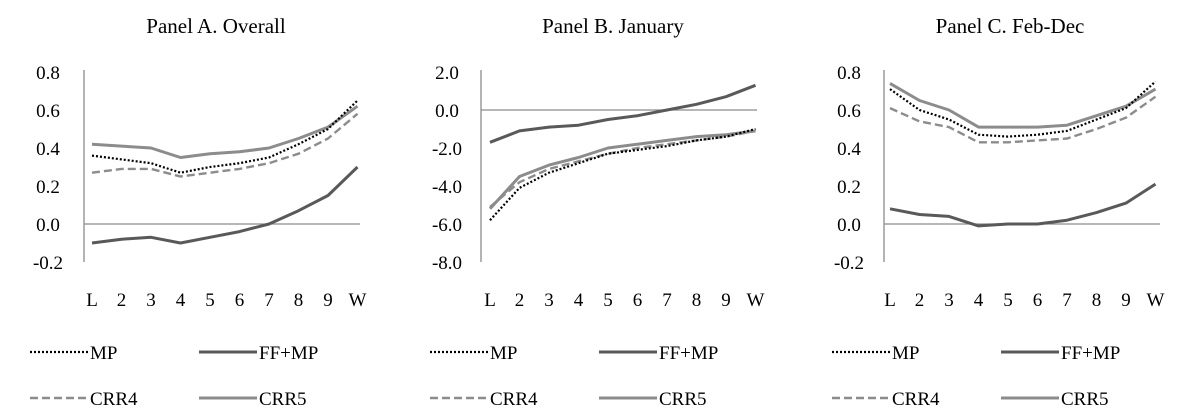 This screenshot has height=409, width=1183. What do you see at coordinates (613, 26) in the screenshot?
I see `panel-b-title: Panel B. January` at bounding box center [613, 26].